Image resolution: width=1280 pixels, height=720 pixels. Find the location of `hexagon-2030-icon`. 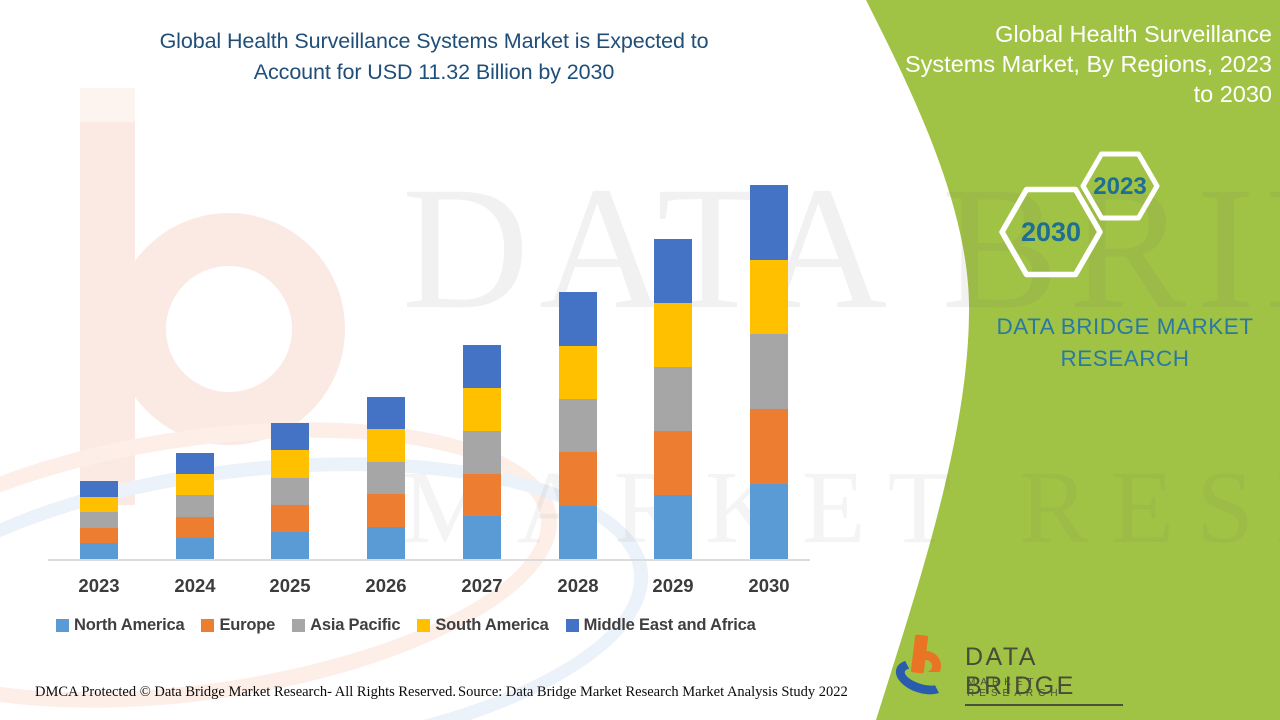

hexagon-2030-icon is located at coordinates (1051, 232).